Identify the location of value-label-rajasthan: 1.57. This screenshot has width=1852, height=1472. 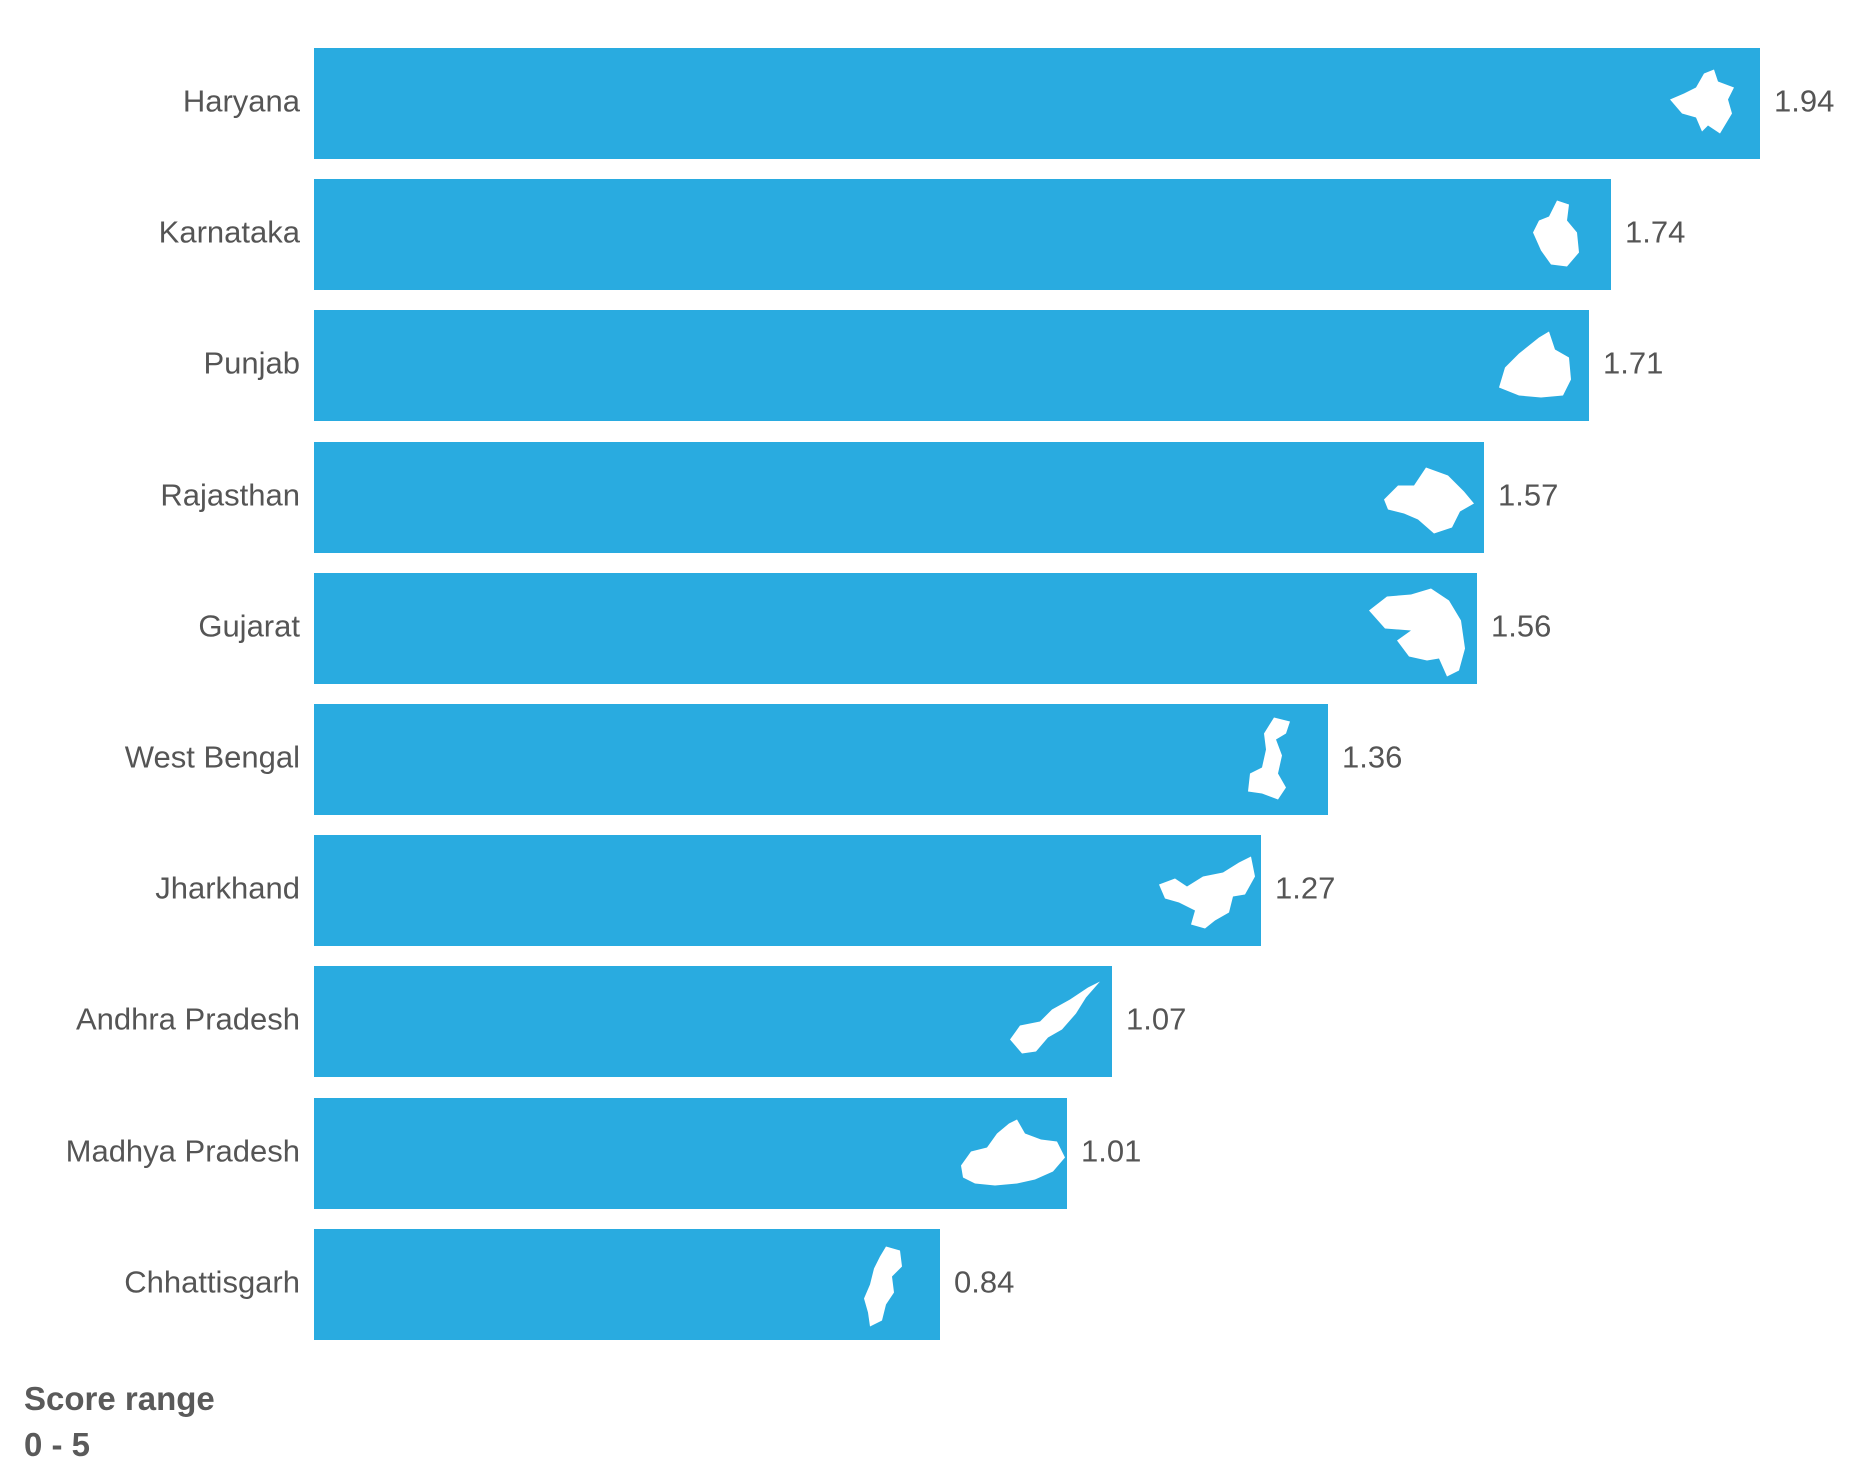
(1528, 495).